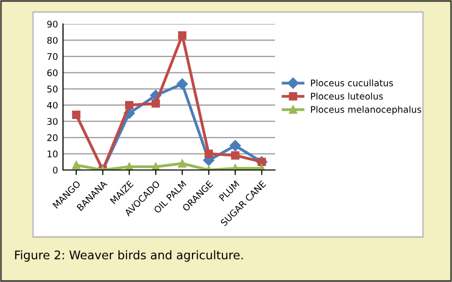 The image size is (452, 282). What do you see at coordinates (129, 256) in the screenshot?
I see `caption: Figure 2: Weaver birds and agriculture.` at bounding box center [129, 256].